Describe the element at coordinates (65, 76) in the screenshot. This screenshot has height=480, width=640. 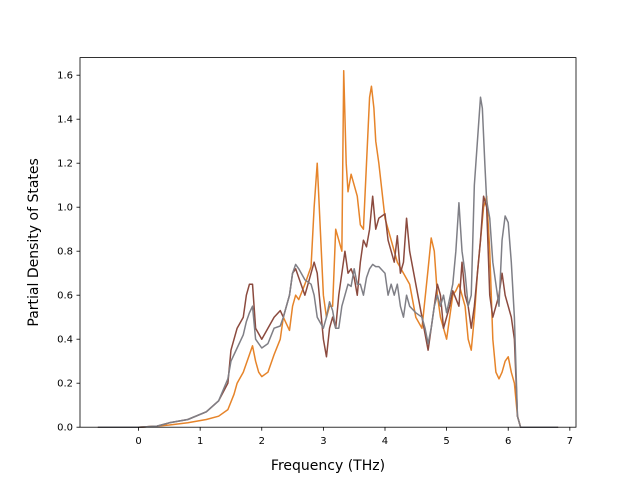
I see `y-tick-label: 1.6` at that location.